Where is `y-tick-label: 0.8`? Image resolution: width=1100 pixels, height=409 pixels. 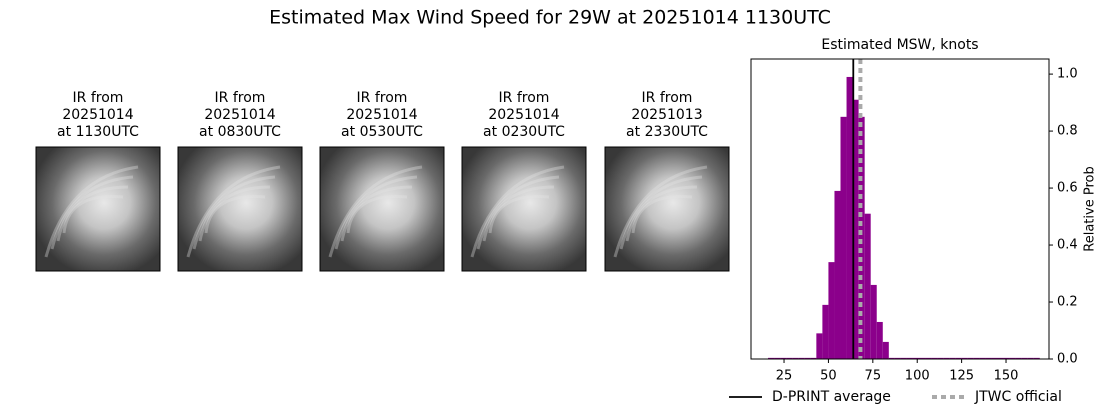 y-tick-label: 0.8 is located at coordinates (1067, 131).